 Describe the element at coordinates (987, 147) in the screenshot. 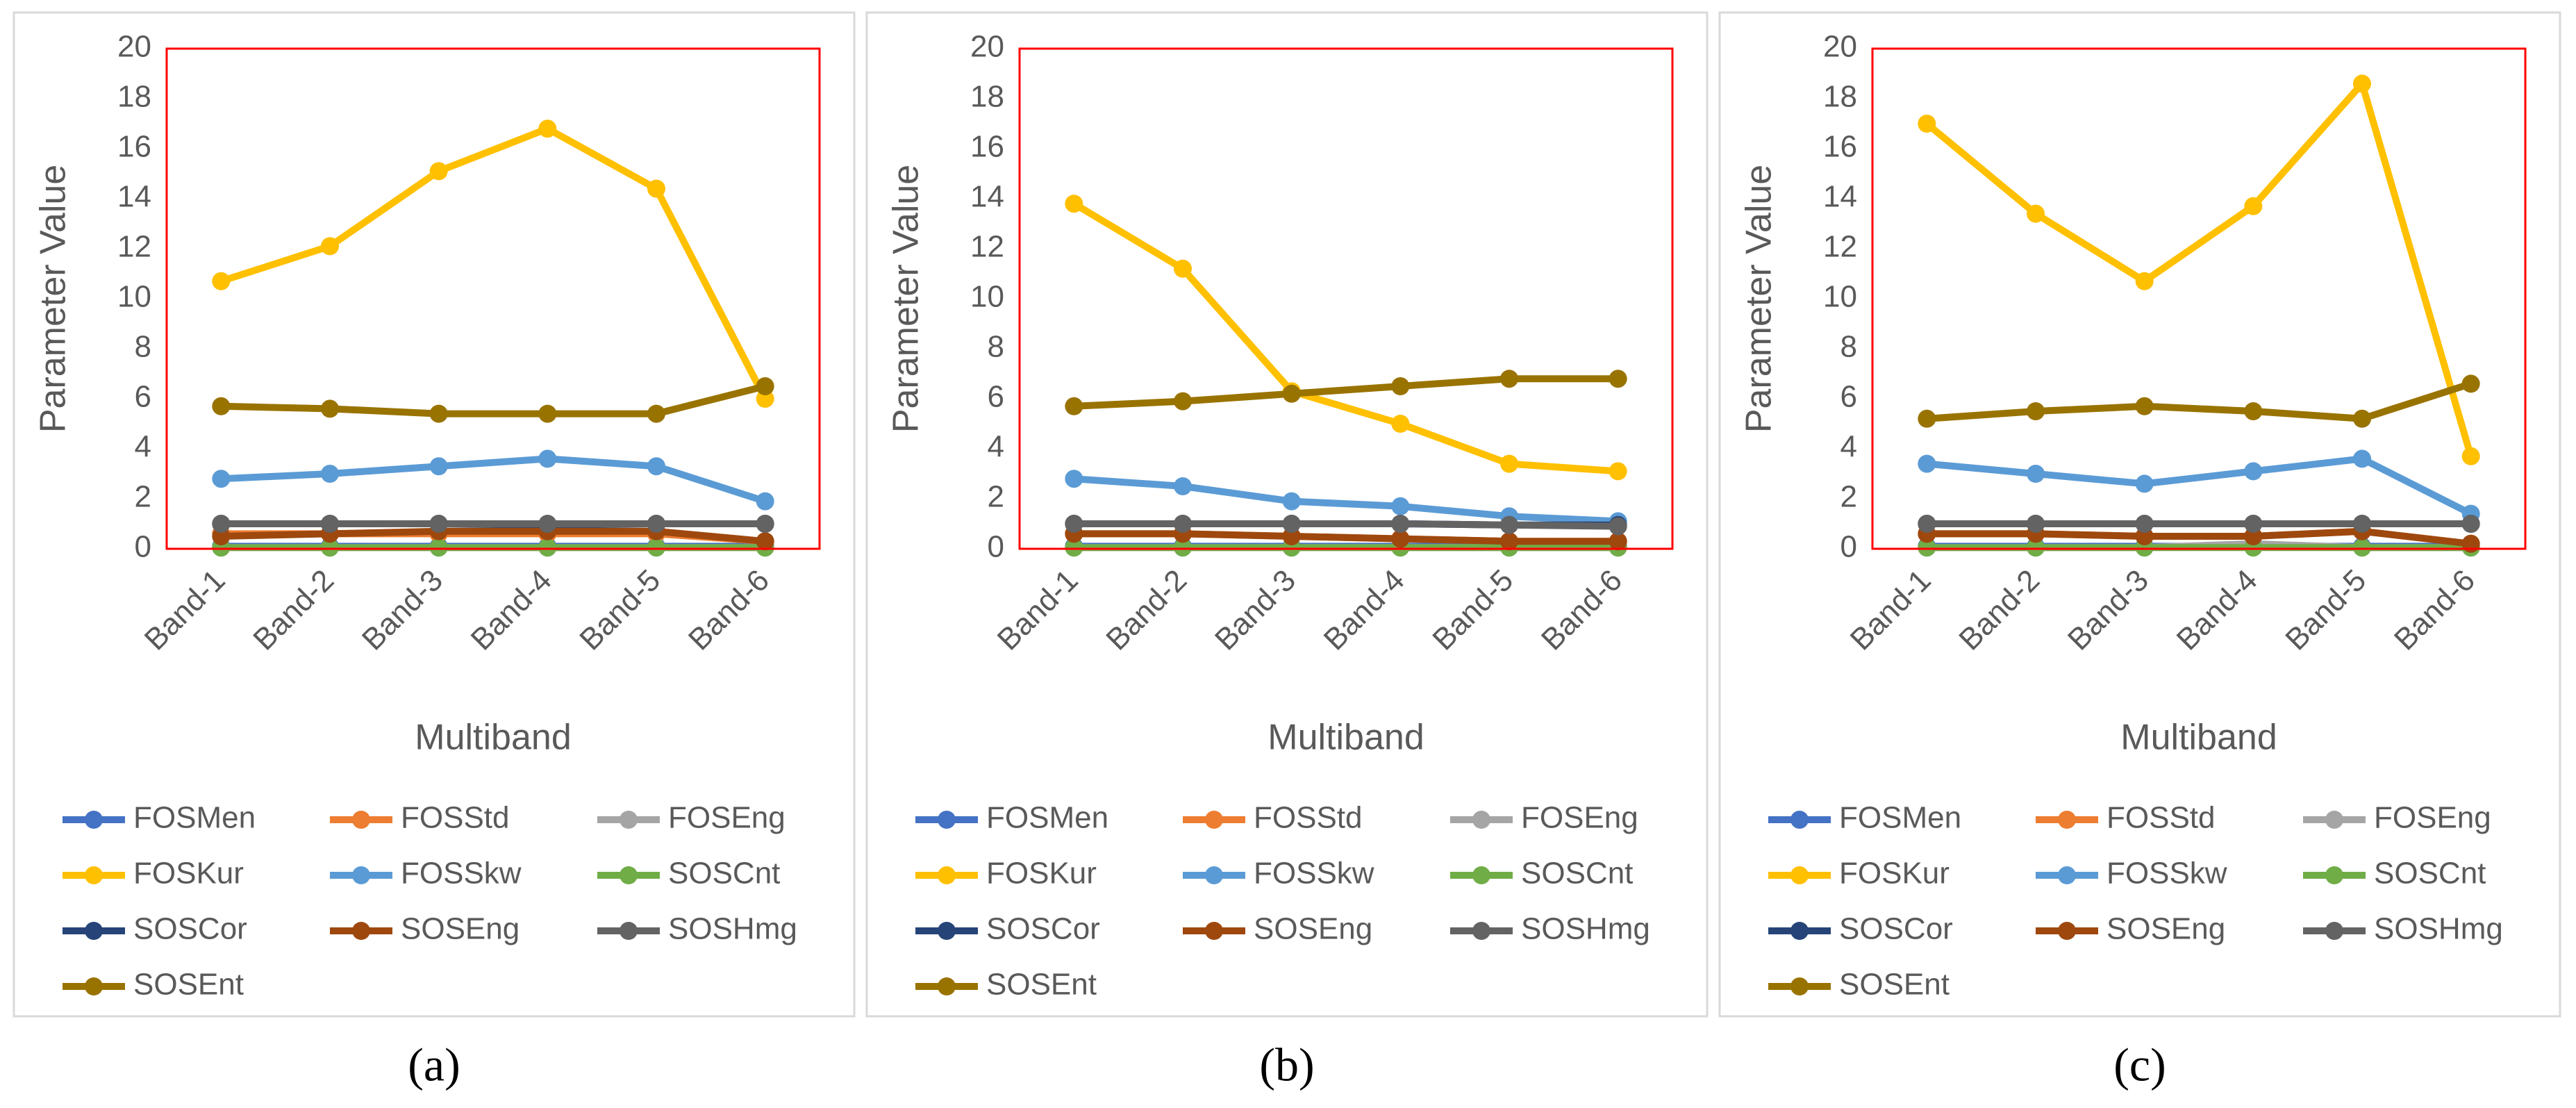

I see `y-tick-label: 16` at that location.